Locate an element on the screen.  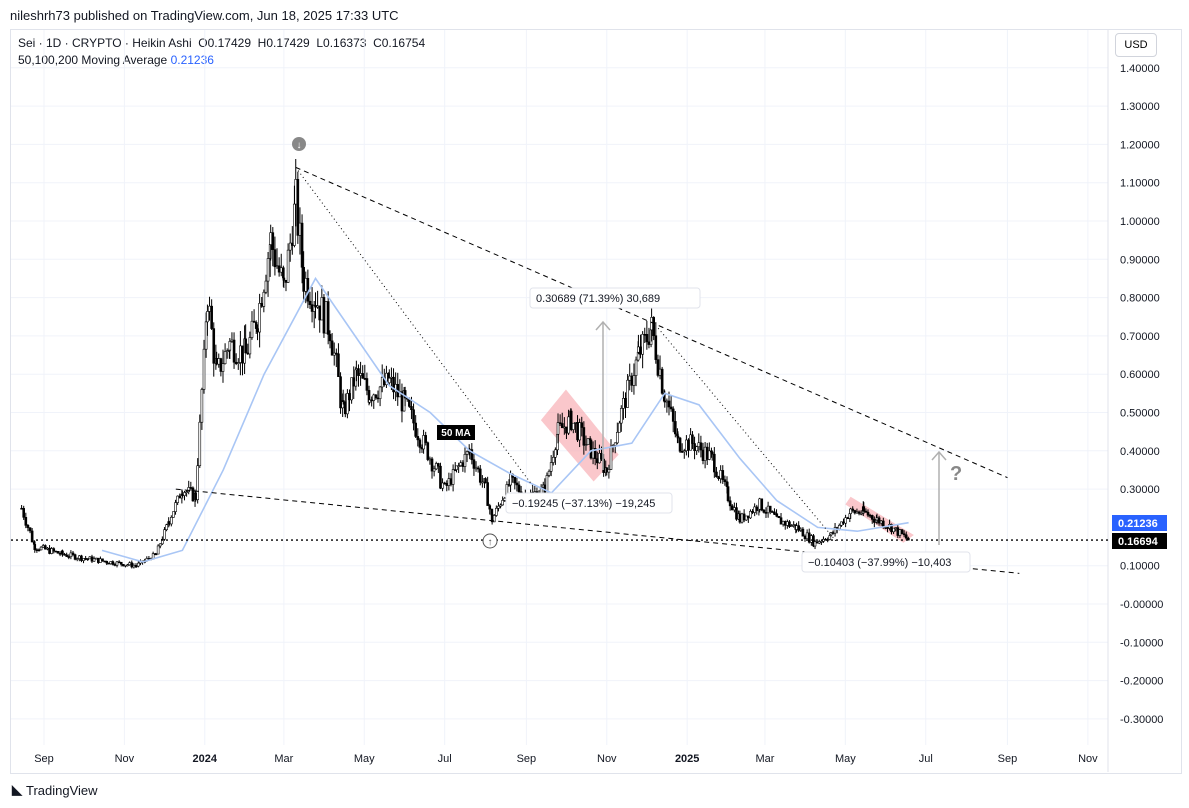
y-tick-label: 0.60000 is located at coordinates (1140, 375).